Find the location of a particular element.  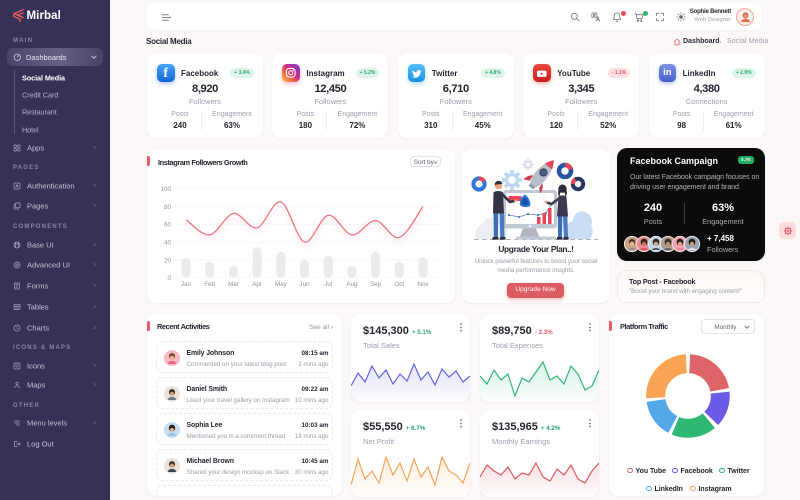

svg-text: Jul is located at coordinates (328, 284).